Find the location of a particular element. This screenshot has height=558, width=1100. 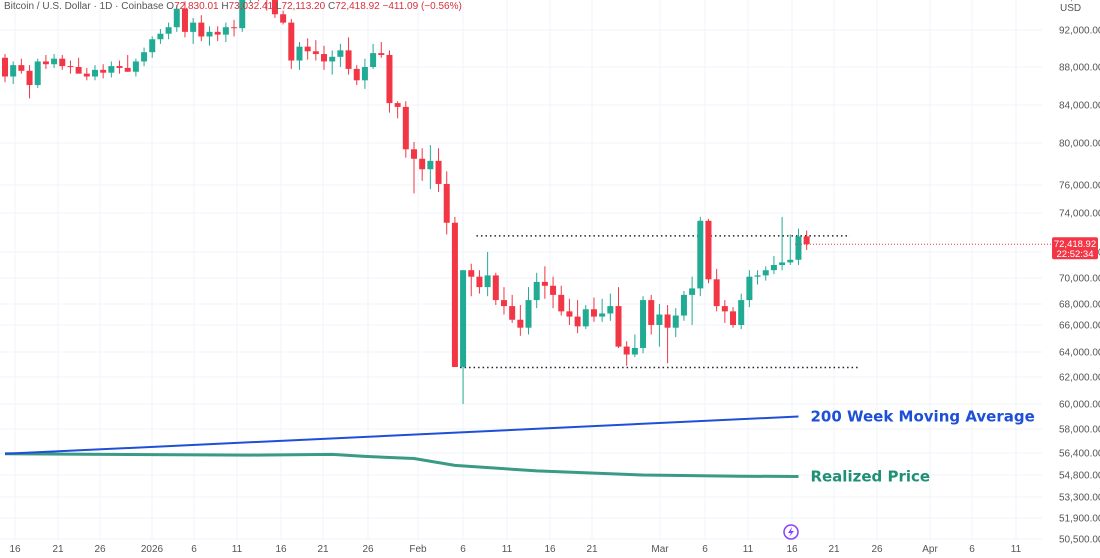

symbol-title: Bitcoin / U.S. Dollar · 1D · Coinbase is located at coordinates (84, 6).